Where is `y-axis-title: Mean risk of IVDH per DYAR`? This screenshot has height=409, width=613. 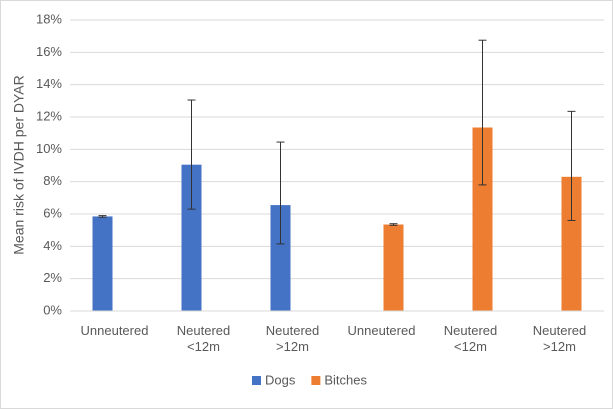
y-axis-title: Mean risk of IVDH per DYAR is located at coordinates (19, 164).